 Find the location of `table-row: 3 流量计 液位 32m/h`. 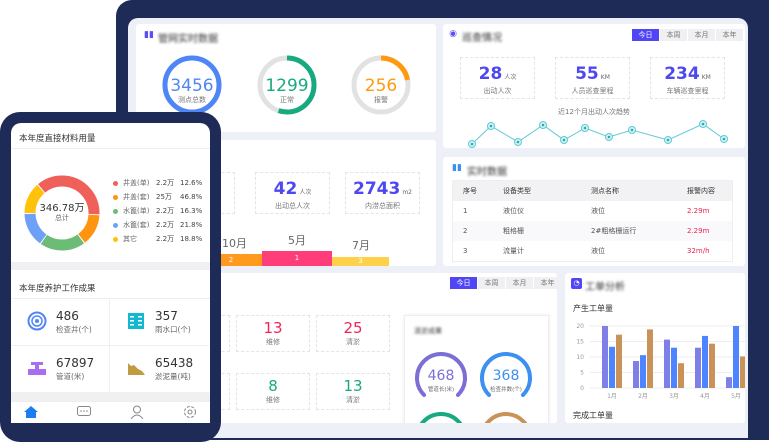

table-row: 3 流量计 液位 32m/h is located at coordinates (592, 251).